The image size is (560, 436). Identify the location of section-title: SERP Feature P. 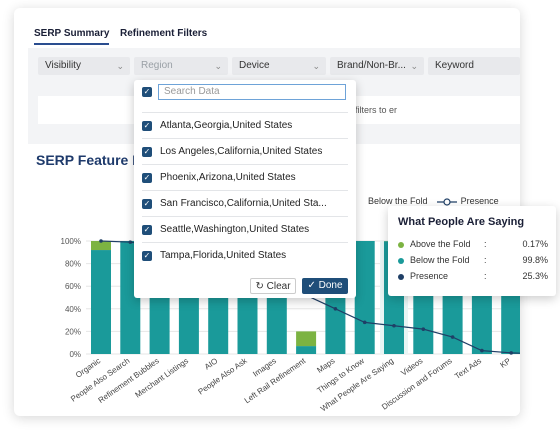
(89, 160).